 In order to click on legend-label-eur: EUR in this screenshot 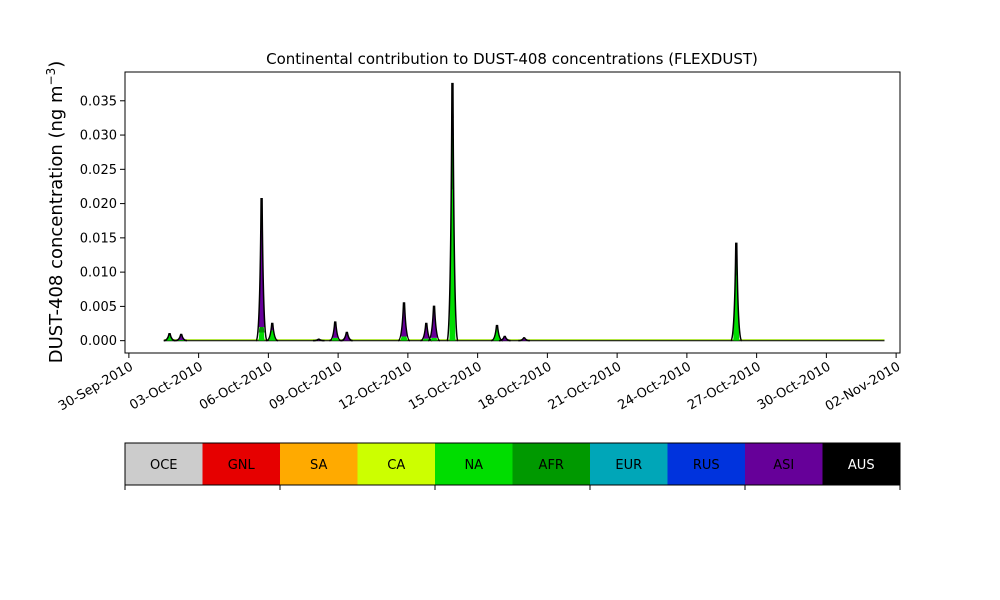, I will do `click(628, 465)`.